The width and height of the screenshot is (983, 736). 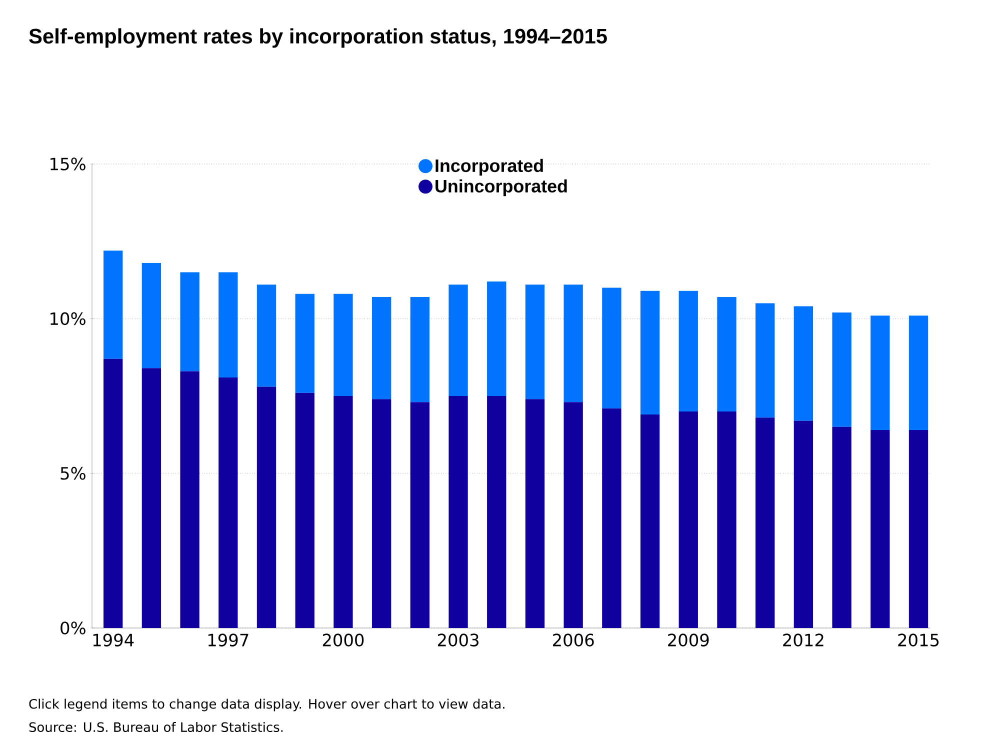 I want to click on x-tick-label: 2015, so click(x=918, y=640).